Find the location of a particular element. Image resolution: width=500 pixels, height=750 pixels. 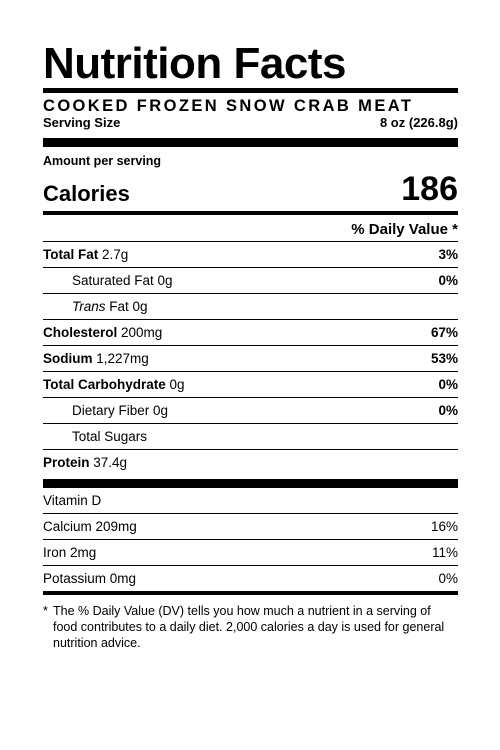

product-name: COOKED FROZEN SNOW CRAB MEAT is located at coordinates (228, 106).